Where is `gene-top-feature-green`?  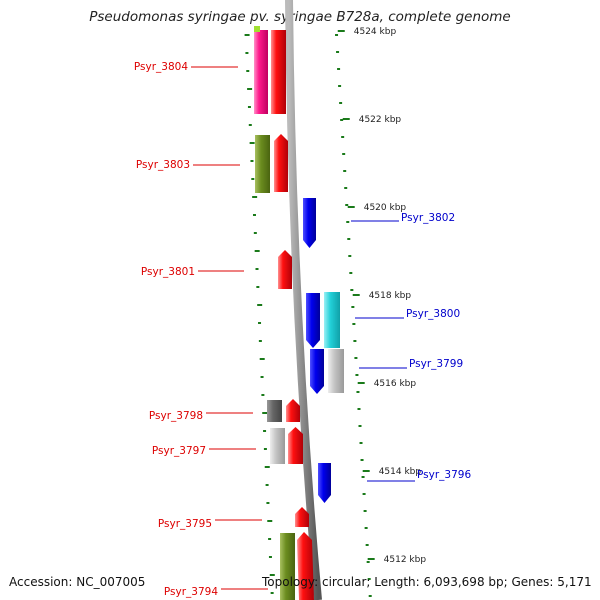 gene-top-feature-green is located at coordinates (257, 29).